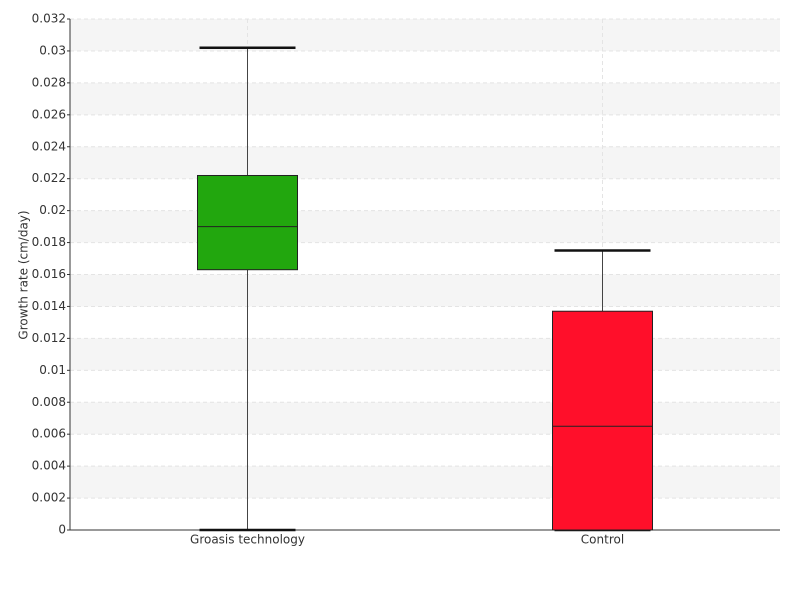 This screenshot has width=800, height=600. Describe the element at coordinates (24, 274) in the screenshot. I see `y-axis-label: Growth rate (cm/day)` at that location.